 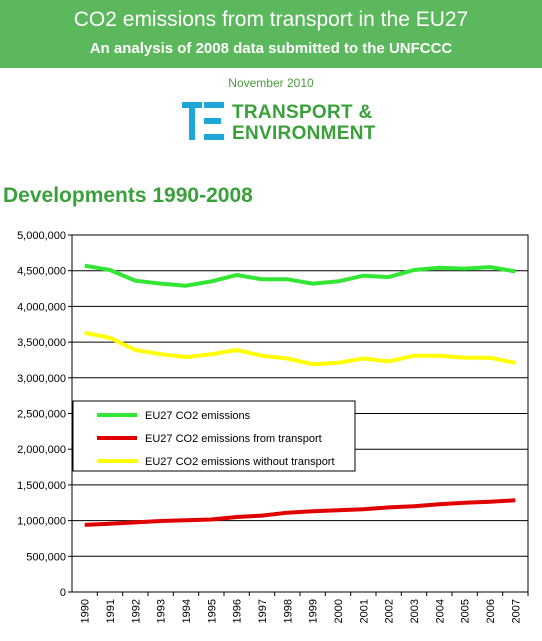 What do you see at coordinates (111, 611) in the screenshot?
I see `x-tick-label: 1991` at bounding box center [111, 611].